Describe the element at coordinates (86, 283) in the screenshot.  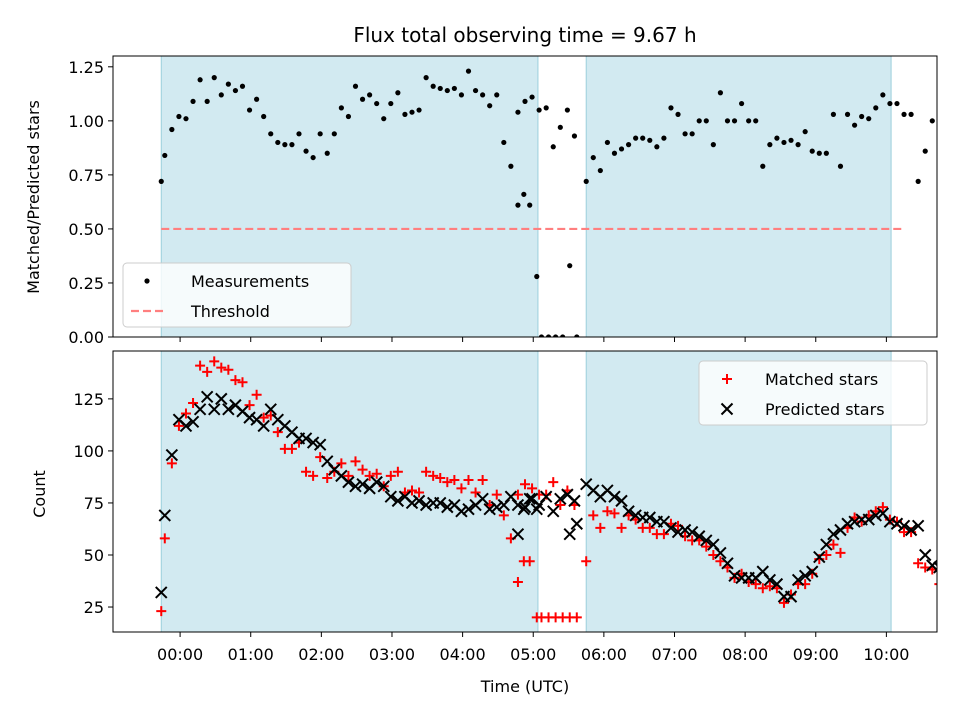
I see `y-tick-label: 0.25` at that location.